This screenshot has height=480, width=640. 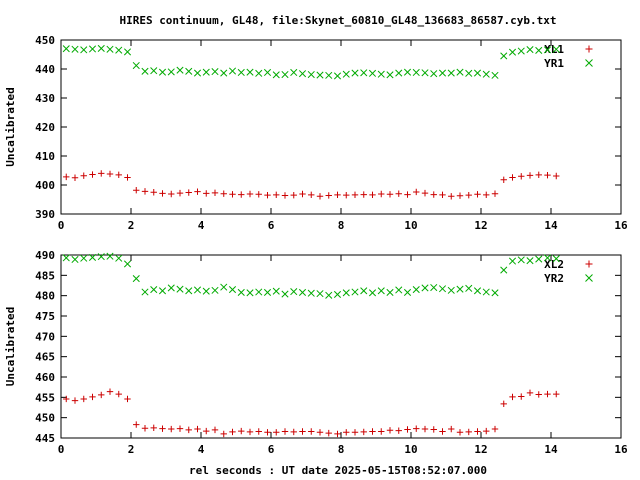 What do you see at coordinates (480, 225) in the screenshot?
I see `x-tick-label: 12` at bounding box center [480, 225].